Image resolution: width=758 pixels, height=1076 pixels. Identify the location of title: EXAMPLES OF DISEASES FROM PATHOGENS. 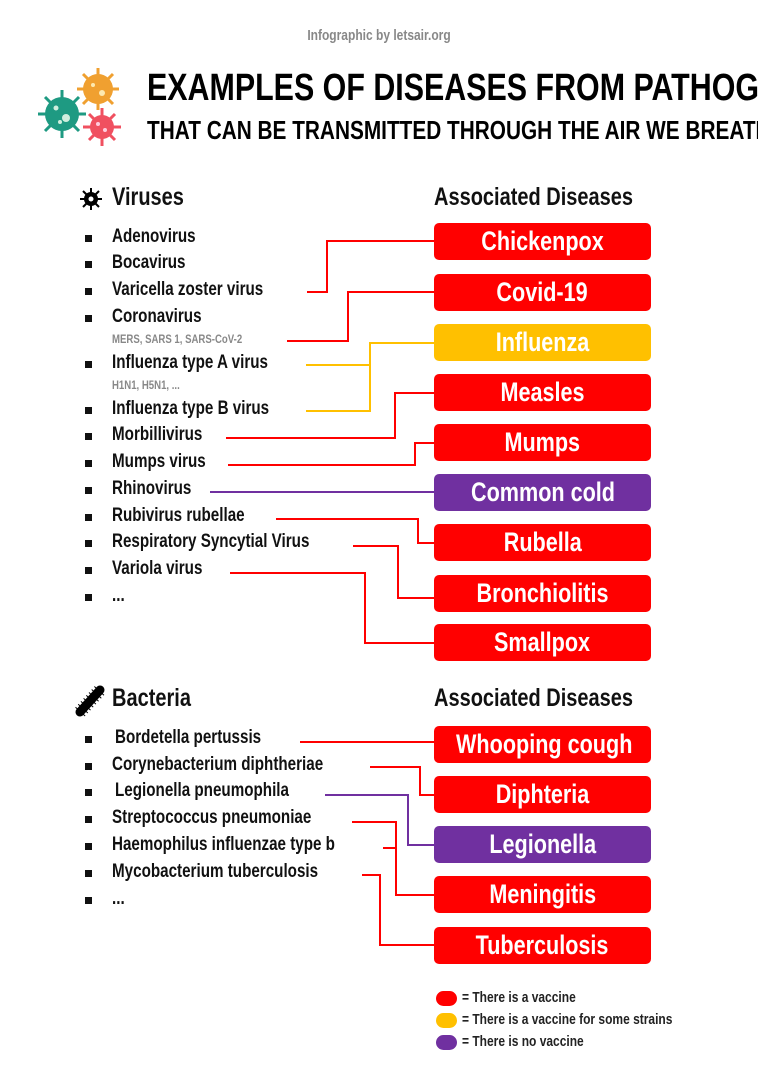
(452, 88).